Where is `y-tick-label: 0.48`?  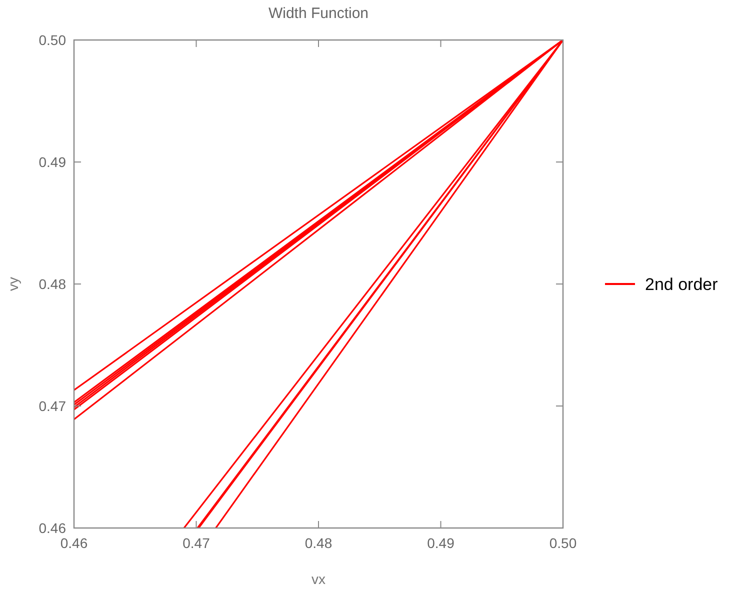
y-tick-label: 0.48 is located at coordinates (52, 284).